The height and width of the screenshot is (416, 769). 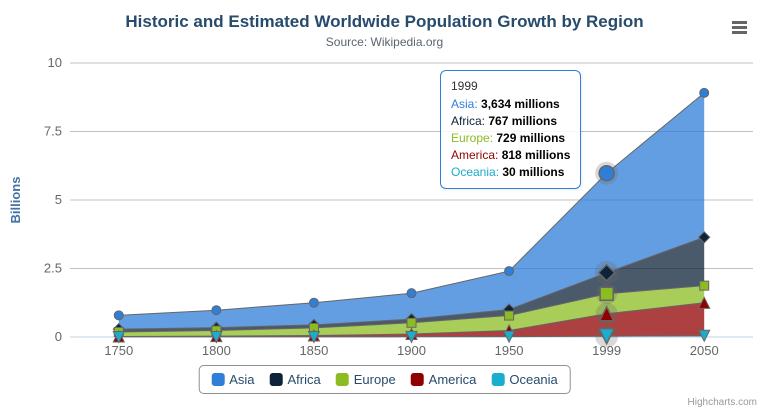 I want to click on credits-link: Highcharts.com, so click(x=722, y=402).